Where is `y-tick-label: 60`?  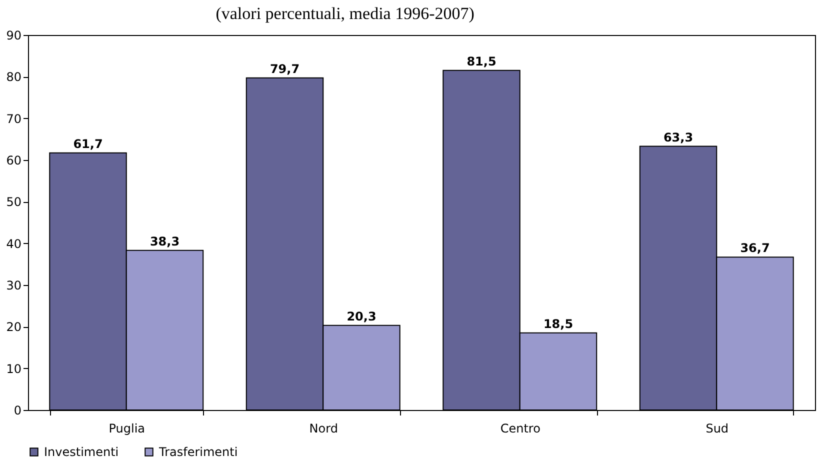
y-tick-label: 60 is located at coordinates (14, 161).